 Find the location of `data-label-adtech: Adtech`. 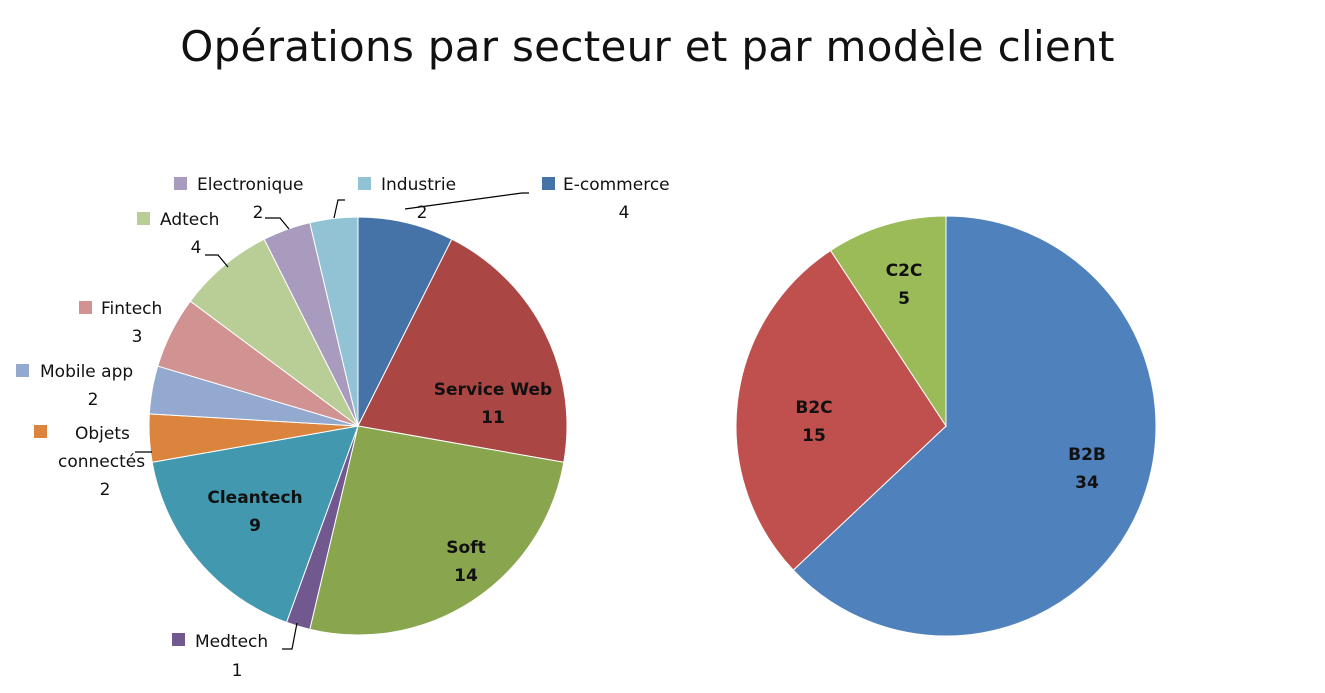

data-label-adtech: Adtech is located at coordinates (189, 220).